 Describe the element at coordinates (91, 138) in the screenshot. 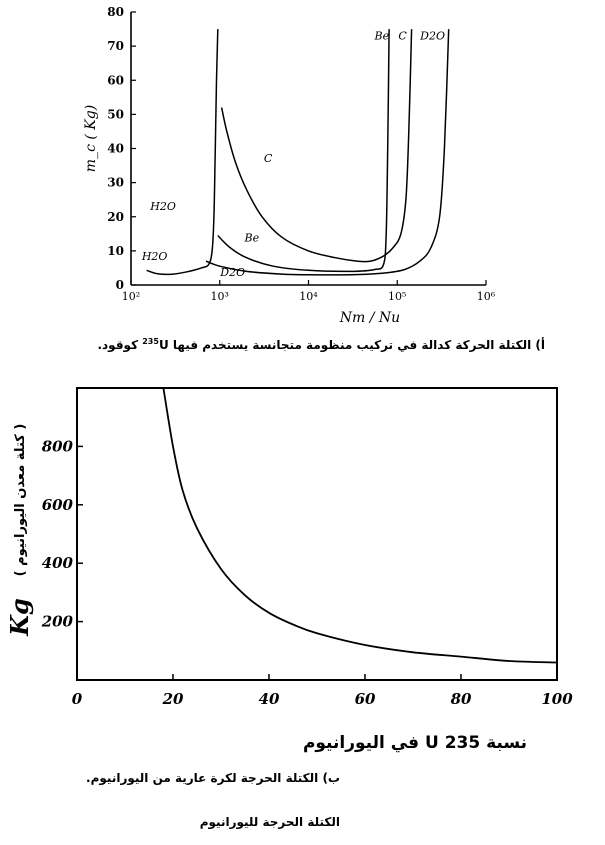

I see `y-axis-title-a: m_c ( Kg)` at that location.